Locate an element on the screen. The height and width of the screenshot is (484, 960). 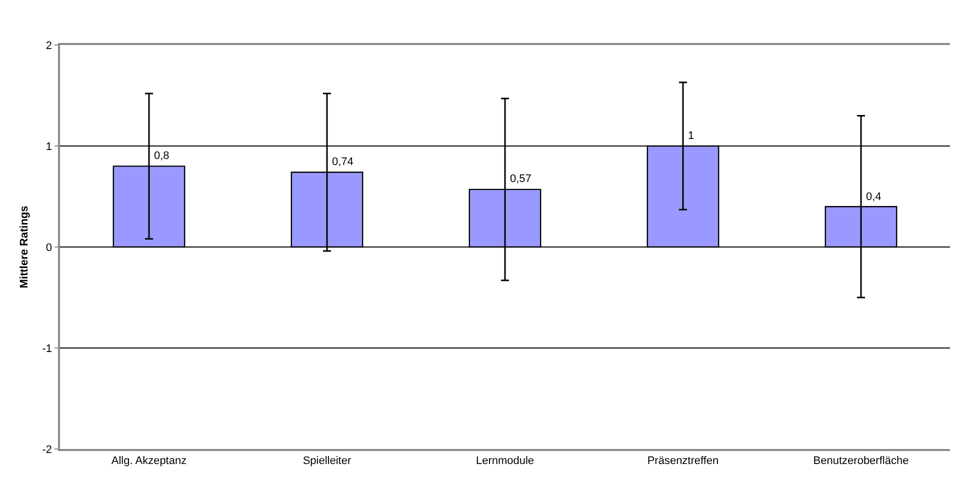
data-label: 1 is located at coordinates (691, 136).